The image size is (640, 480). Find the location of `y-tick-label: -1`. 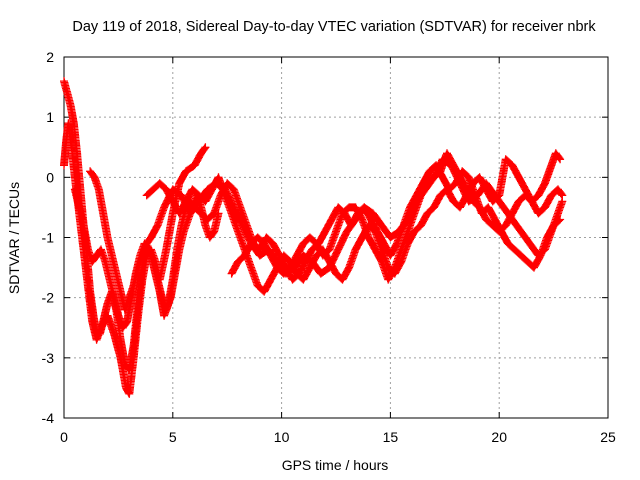

y-tick-label: -1 is located at coordinates (48, 238).